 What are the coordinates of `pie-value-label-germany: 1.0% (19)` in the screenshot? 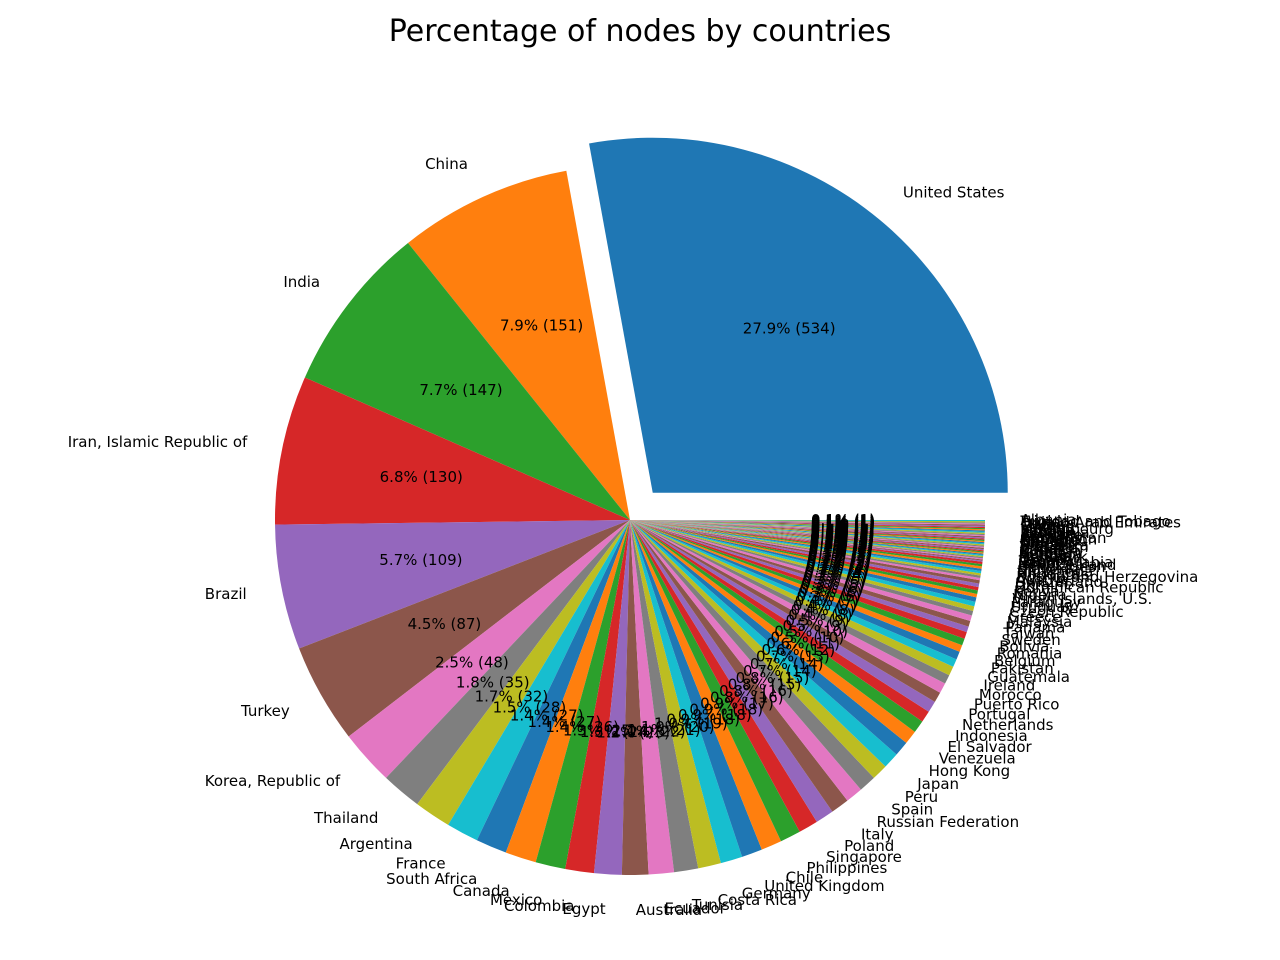 It's located at (691, 724).